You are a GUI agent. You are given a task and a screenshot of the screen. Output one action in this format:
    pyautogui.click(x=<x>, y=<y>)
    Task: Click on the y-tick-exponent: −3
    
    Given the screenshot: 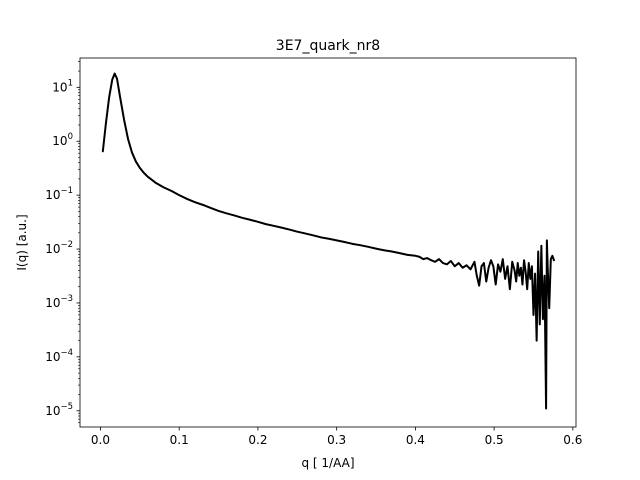 What is the action you would take?
    pyautogui.click(x=66, y=299)
    